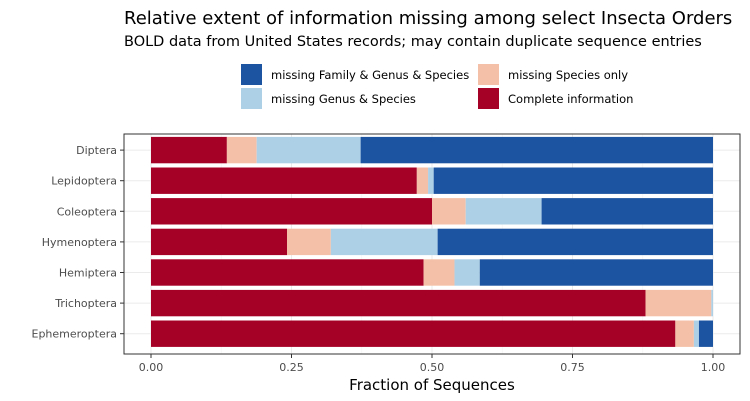  I want to click on bar-hymenoptera-complete-information, so click(219, 242).